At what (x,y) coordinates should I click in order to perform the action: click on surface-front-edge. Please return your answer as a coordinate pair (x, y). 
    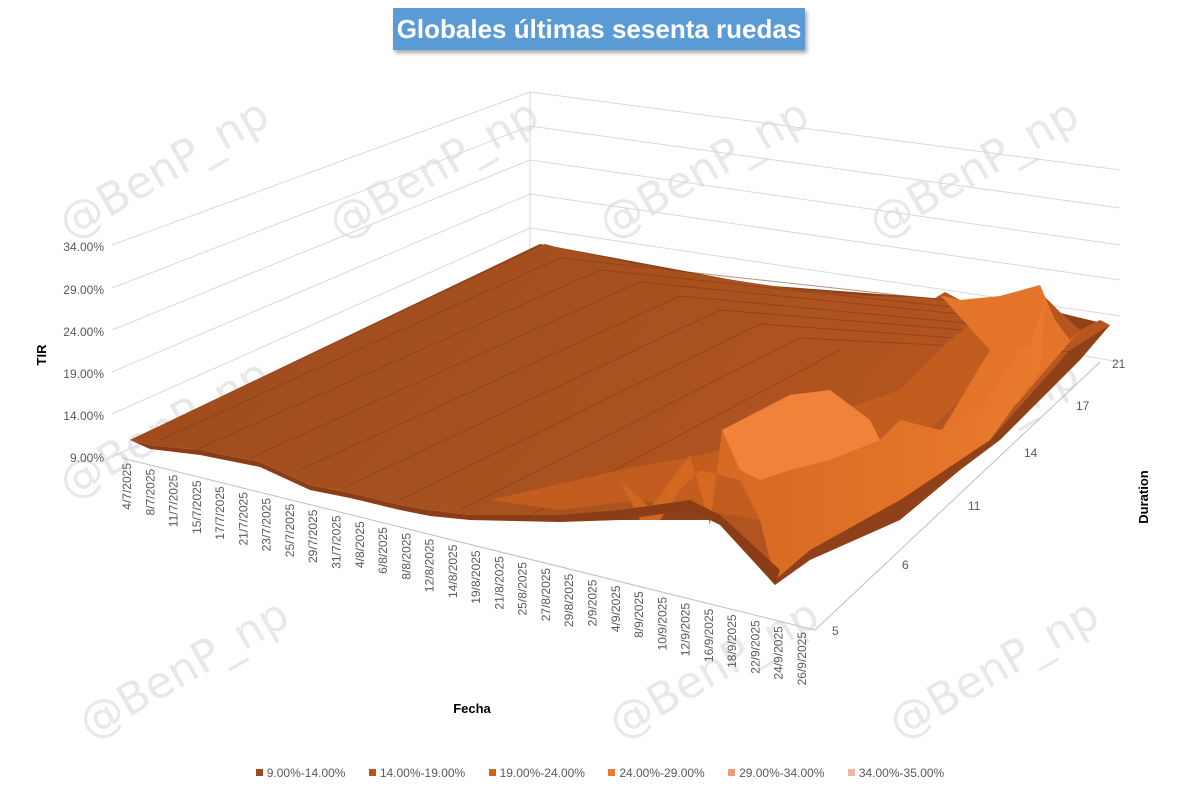
    Looking at the image, I should click on (455, 512).